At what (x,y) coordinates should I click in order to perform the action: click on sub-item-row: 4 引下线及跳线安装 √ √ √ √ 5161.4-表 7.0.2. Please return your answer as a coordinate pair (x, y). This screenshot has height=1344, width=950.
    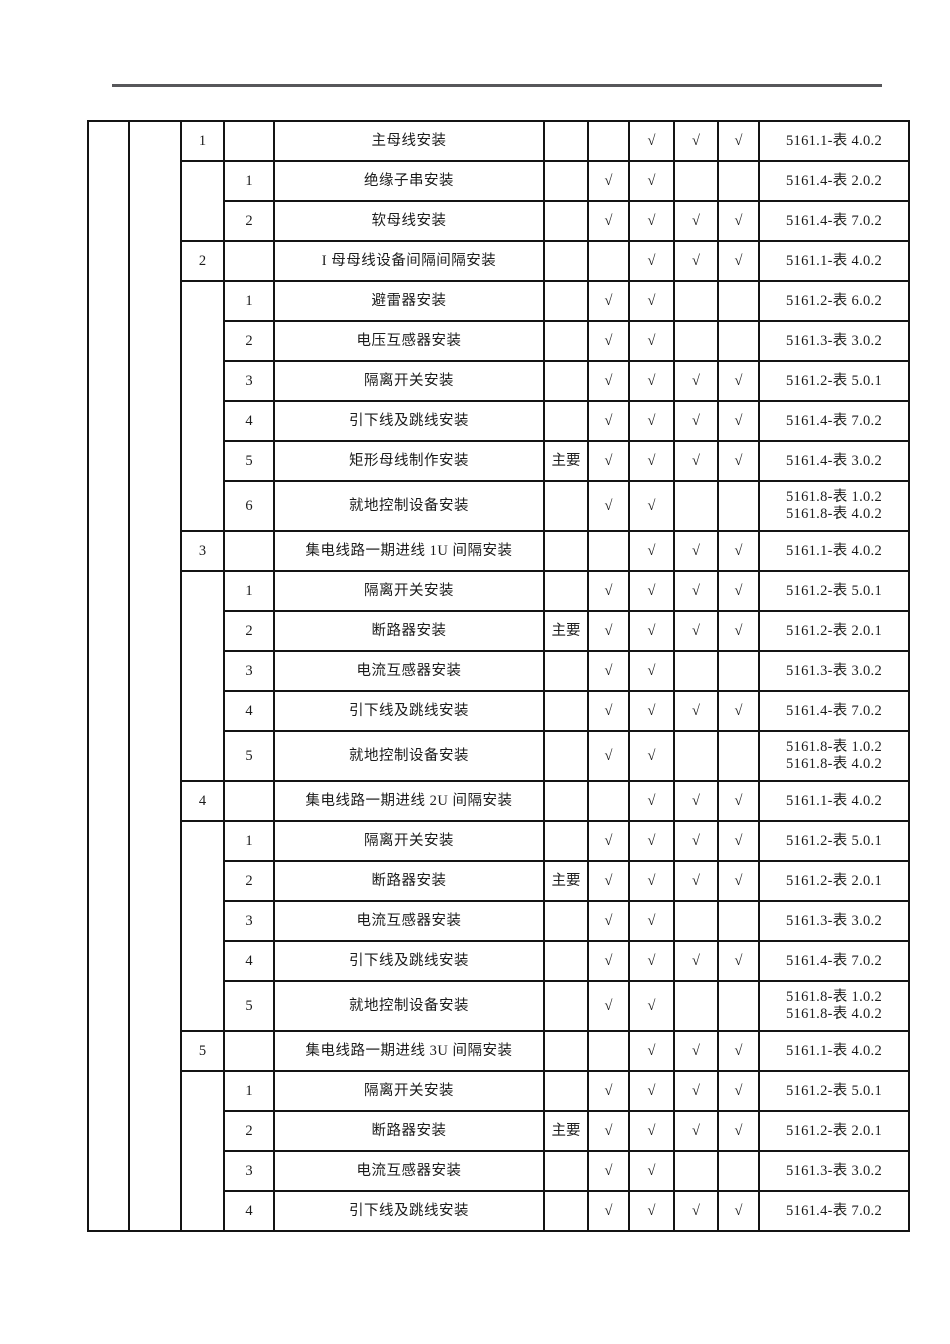
    Looking at the image, I should click on (499, 421).